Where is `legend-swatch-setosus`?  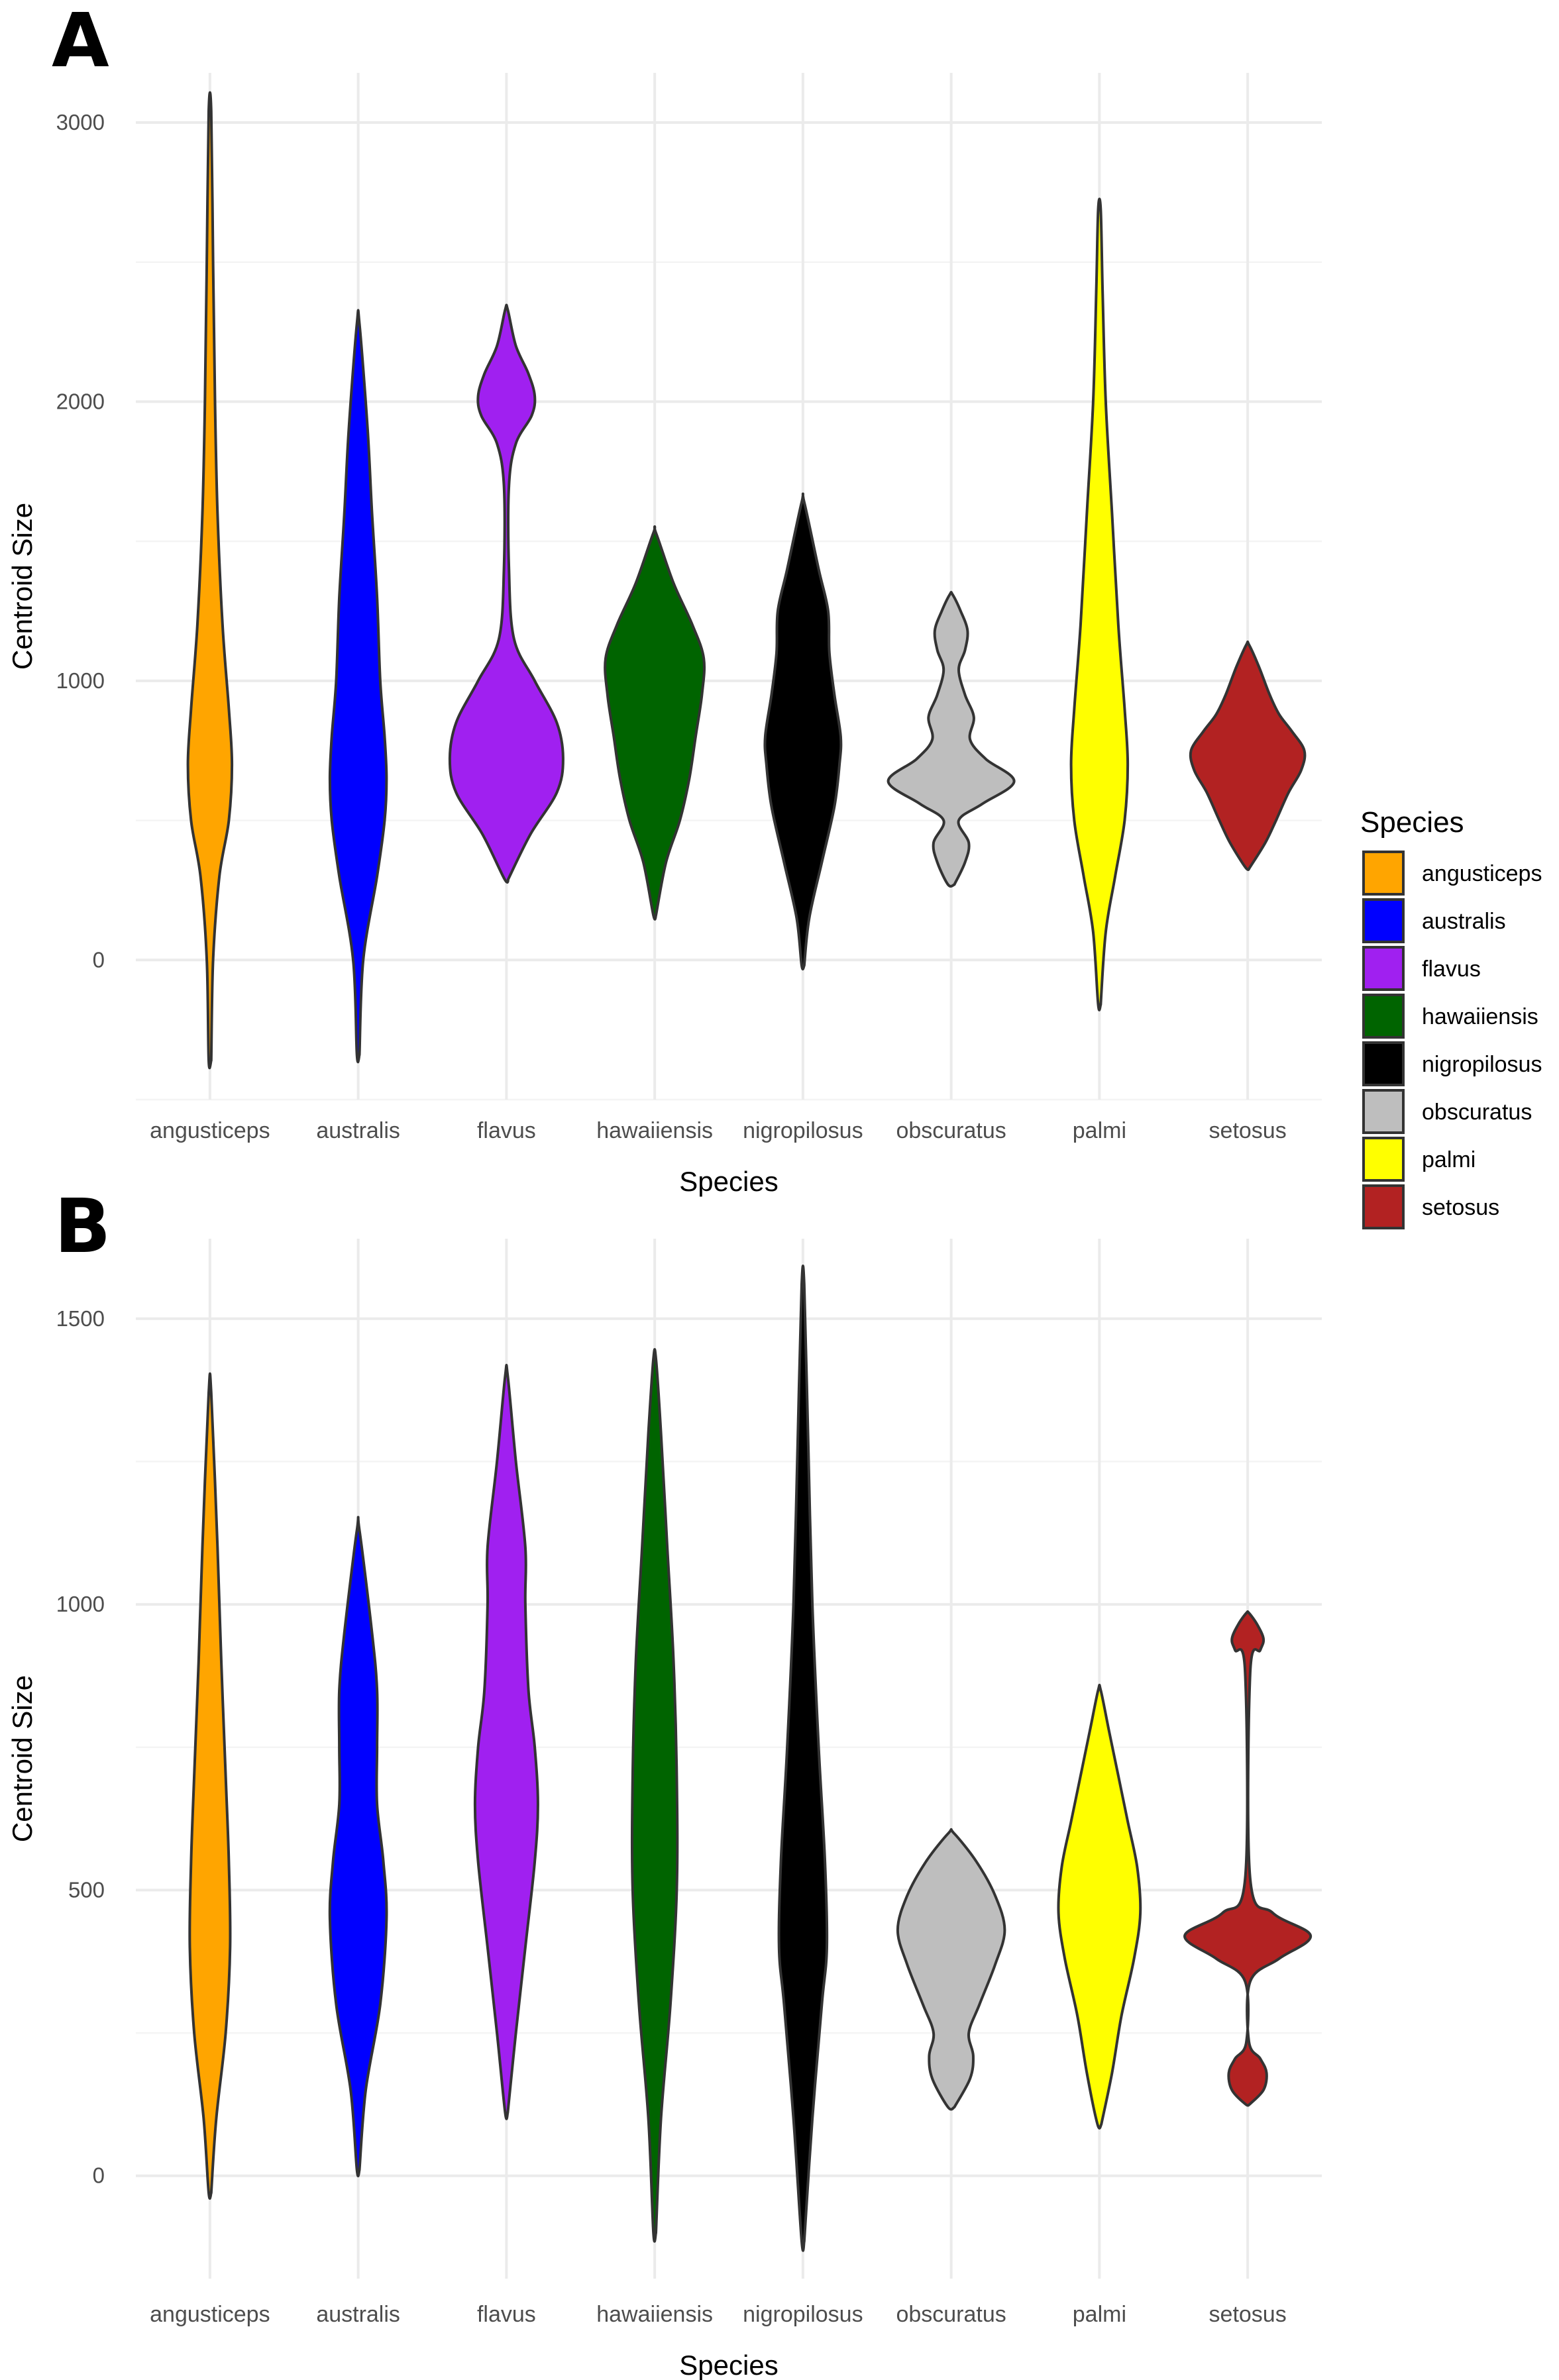
legend-swatch-setosus is located at coordinates (1383, 1206).